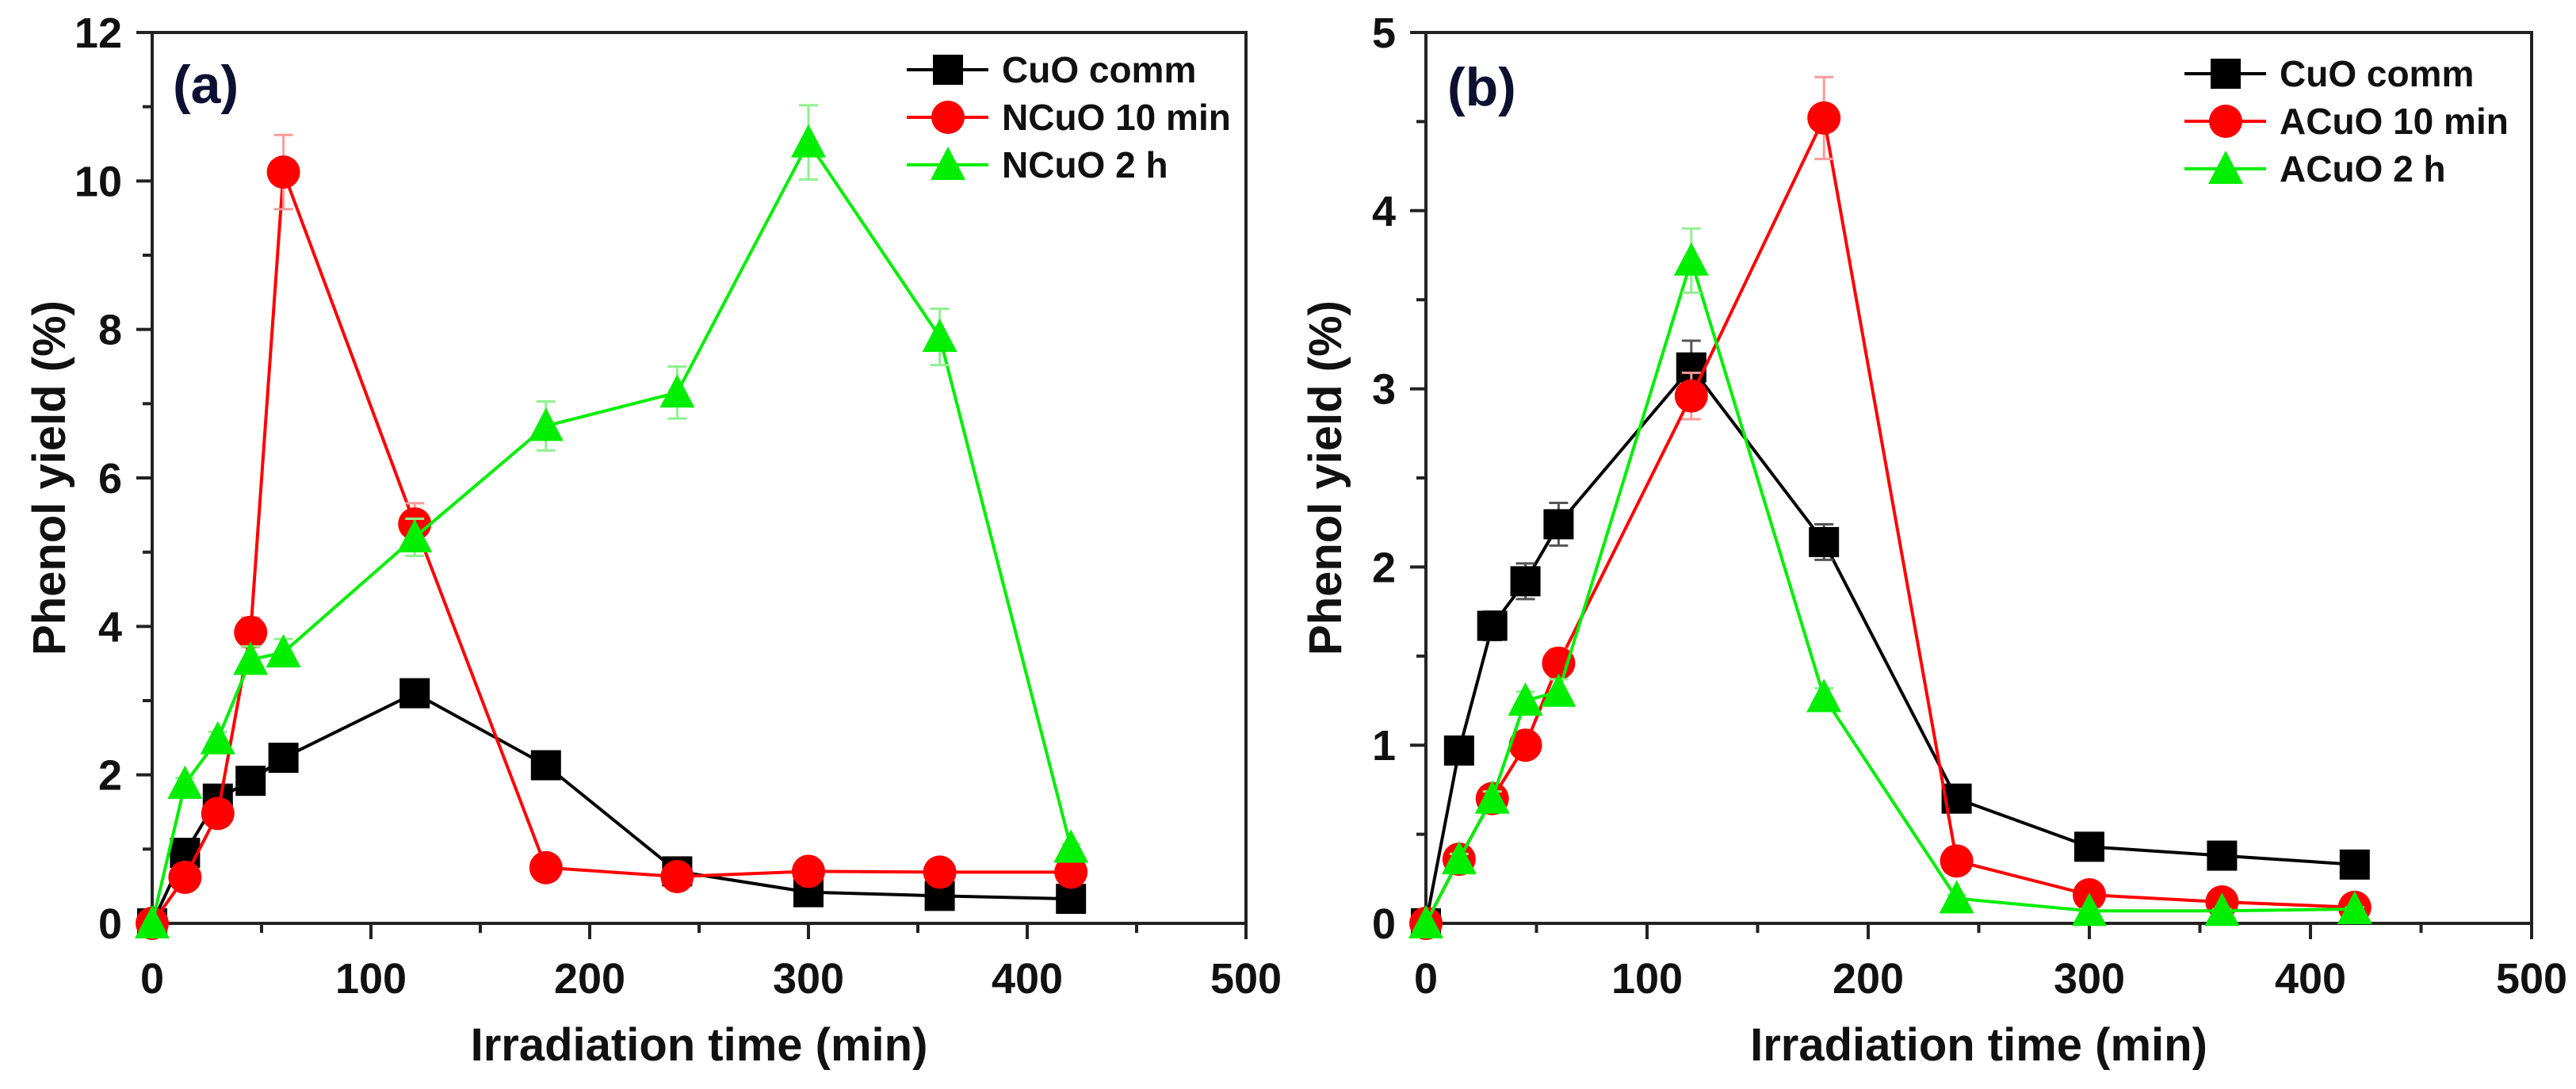 The height and width of the screenshot is (1089, 2576). I want to click on legend-label: NCuO 2 h, so click(1085, 165).